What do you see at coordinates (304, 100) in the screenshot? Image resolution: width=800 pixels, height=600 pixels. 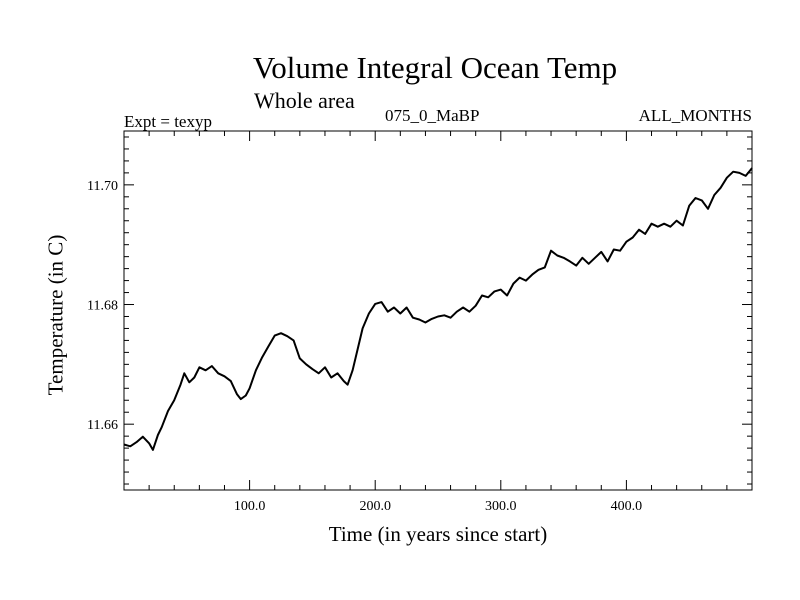 I see `chart-subtitle: Whole area` at bounding box center [304, 100].